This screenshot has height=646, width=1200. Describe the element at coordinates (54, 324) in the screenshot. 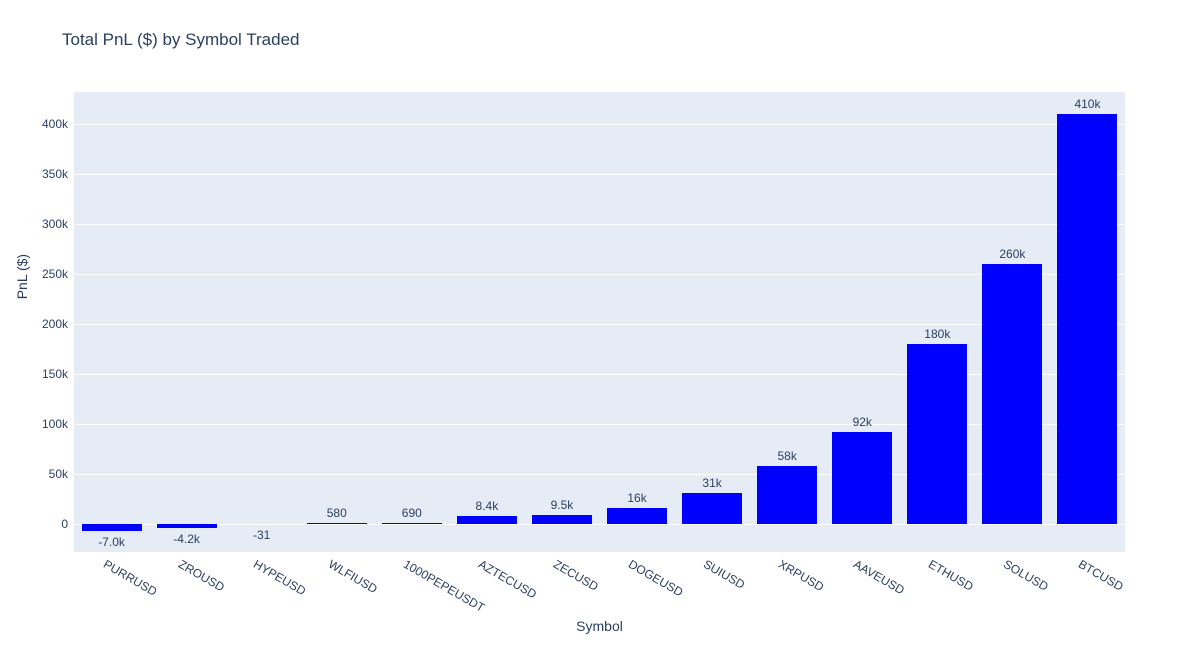

I see `y-tick-label: 200k` at that location.